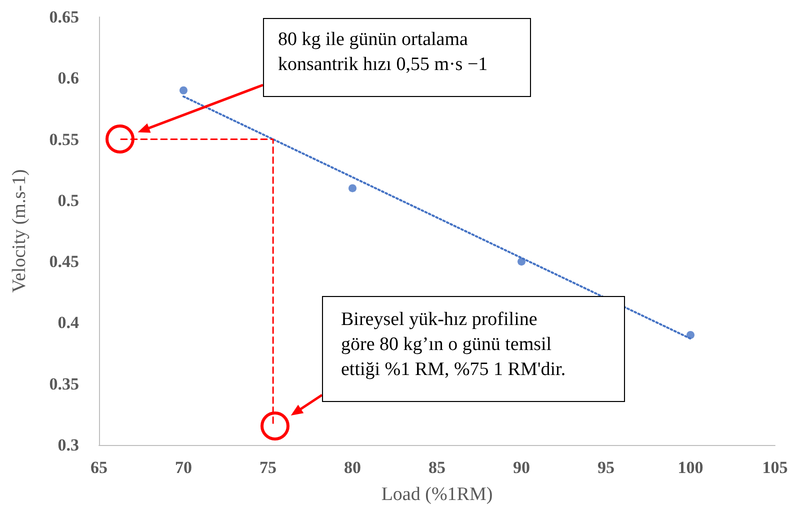  What do you see at coordinates (19, 231) in the screenshot?
I see `y-axis-title: Velocity (m.s-1)` at bounding box center [19, 231].